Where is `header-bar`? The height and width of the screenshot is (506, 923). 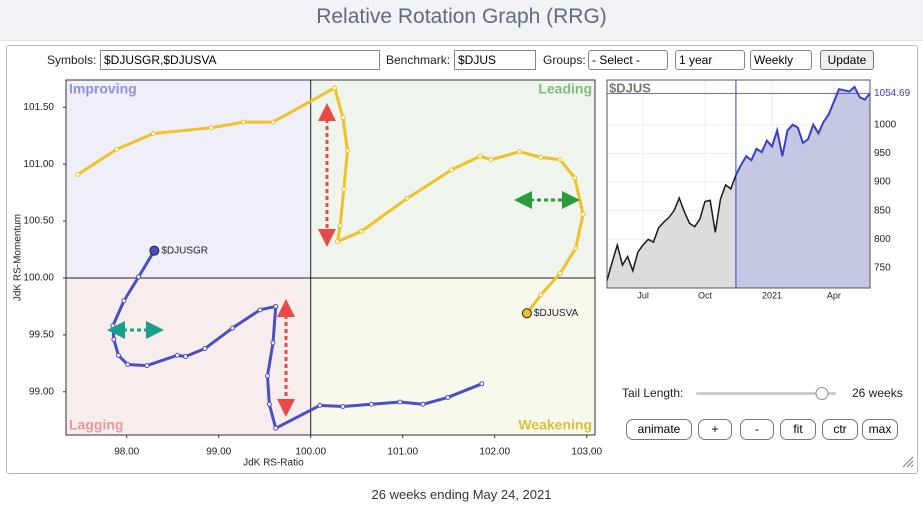
header-bar is located at coordinates (461, 20).